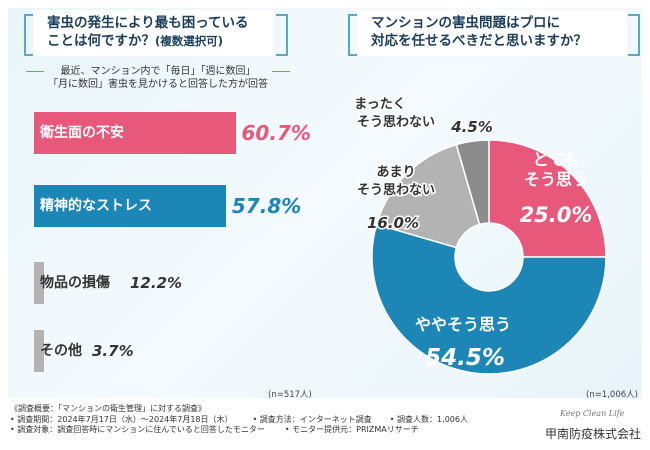 The image size is (650, 450). I want to click on left-question-multi-select-note: (複数選択可), so click(189, 41).